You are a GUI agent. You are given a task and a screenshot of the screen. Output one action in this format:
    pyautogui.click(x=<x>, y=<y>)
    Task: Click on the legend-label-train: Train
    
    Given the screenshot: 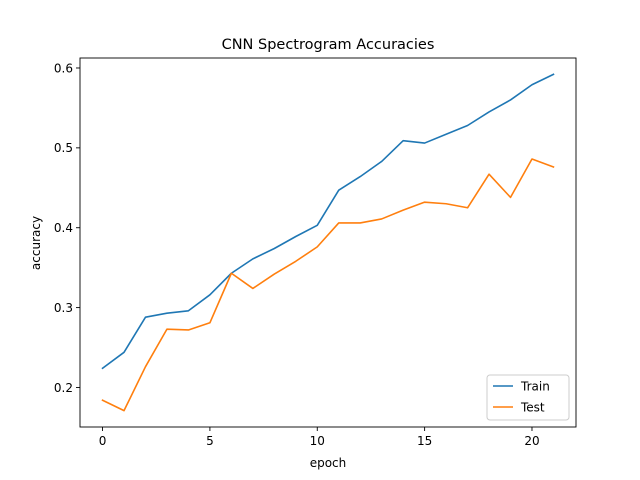 What is the action you would take?
    pyautogui.click(x=535, y=386)
    